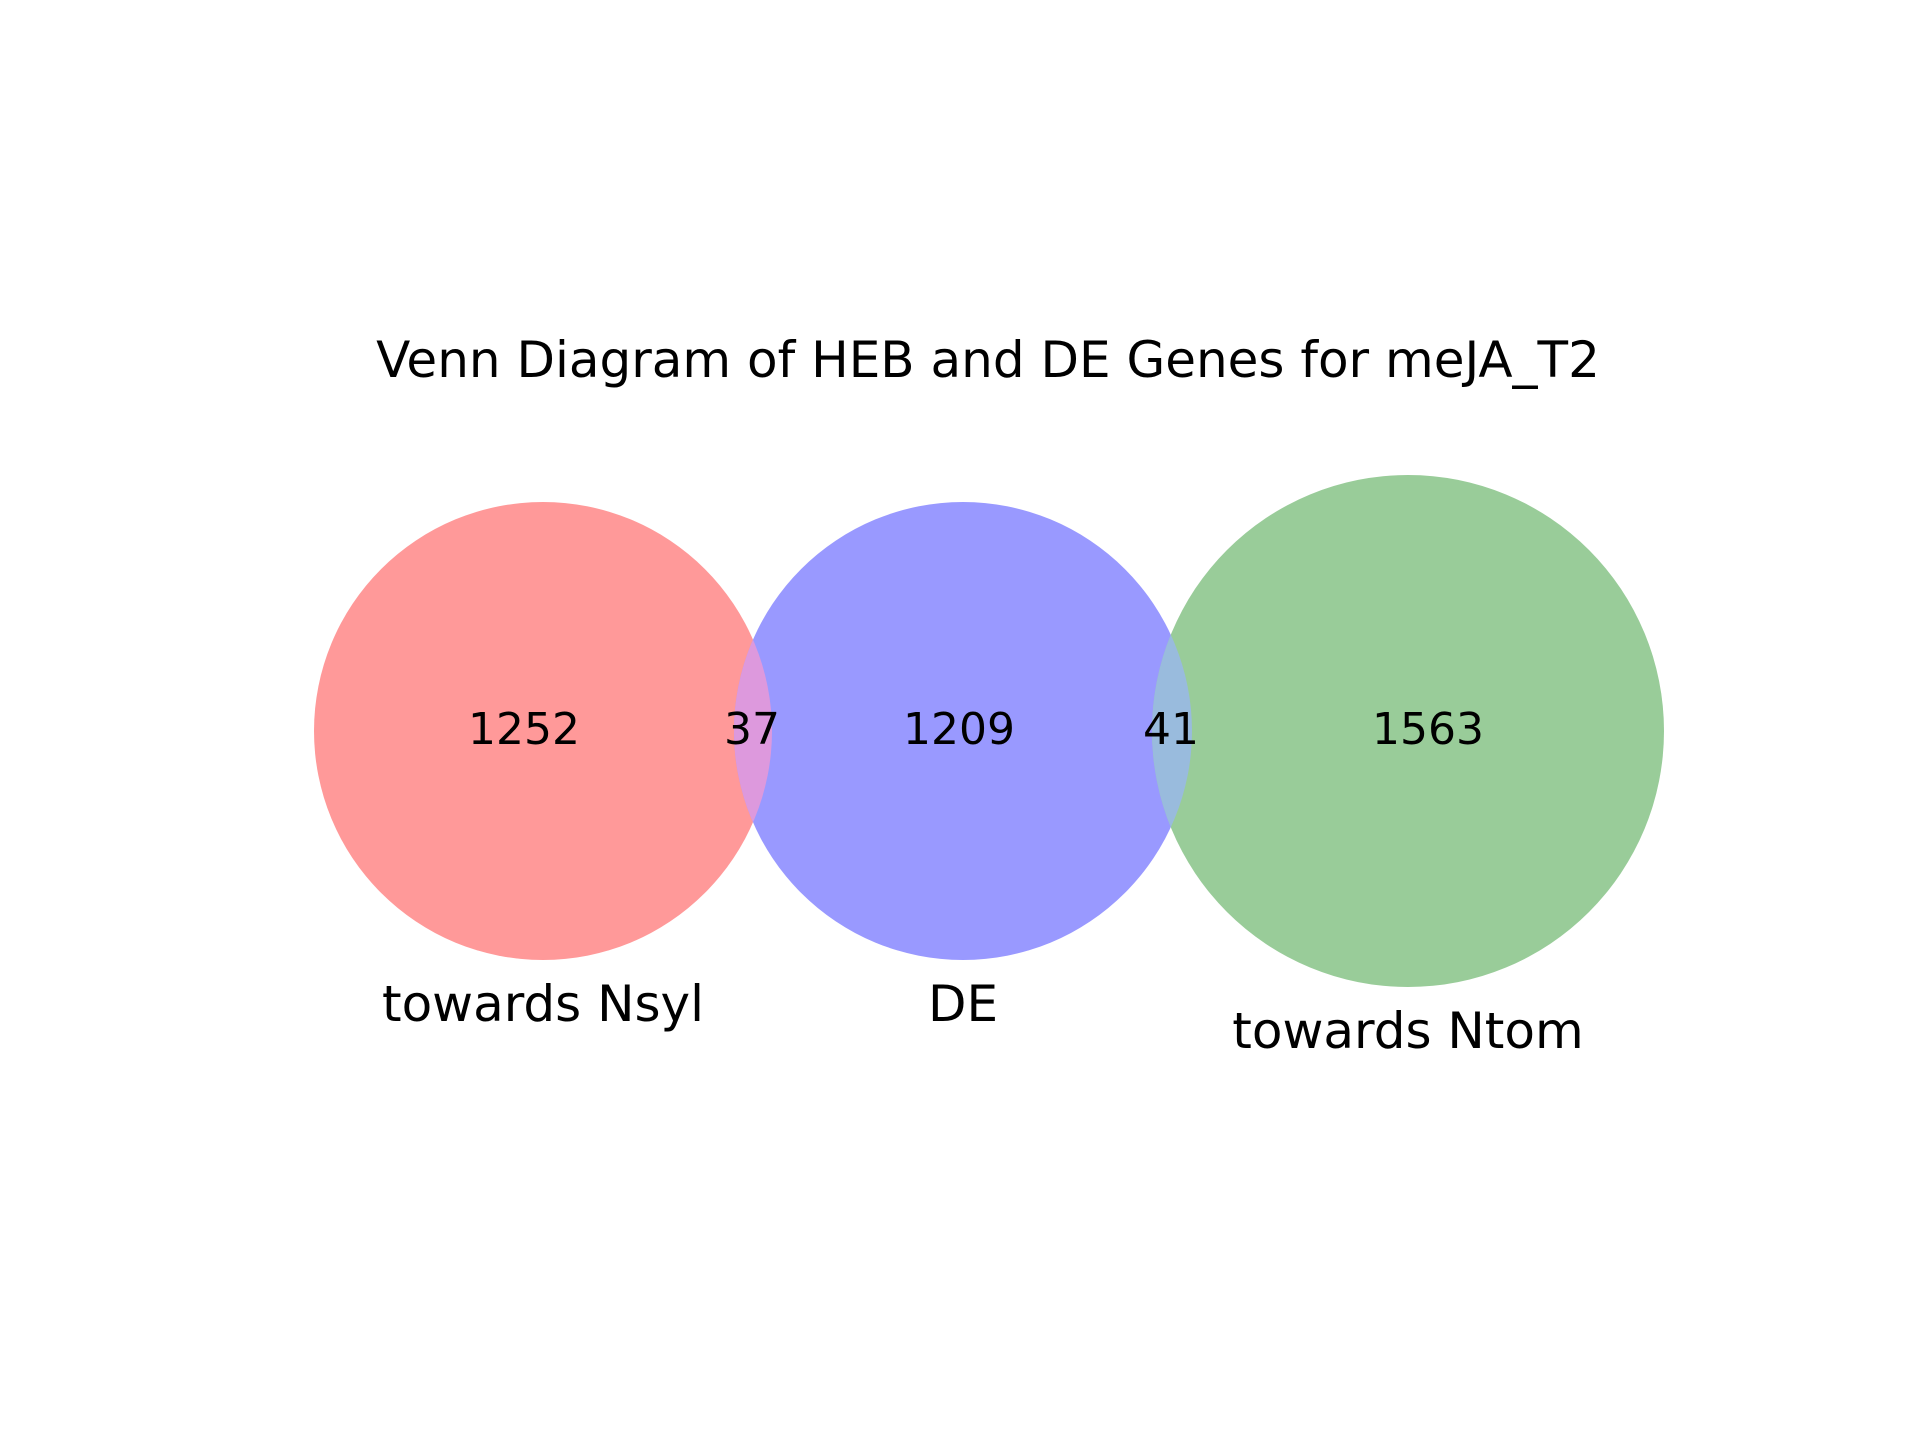 The image size is (1920, 1440). I want to click on set-label-ntom: towards Ntom, so click(1407, 1031).